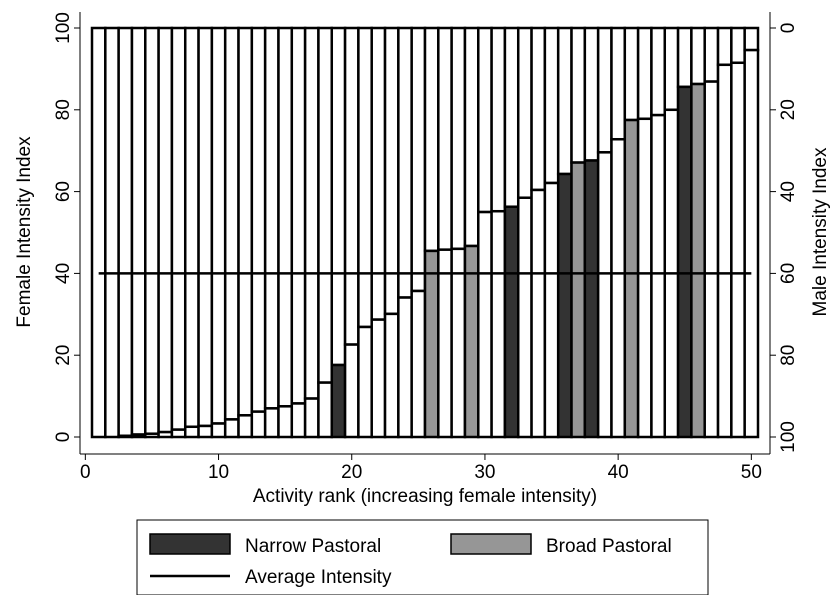 This screenshot has height=595, width=833. What do you see at coordinates (788, 191) in the screenshot?
I see `y-right-tick-label: 40` at bounding box center [788, 191].